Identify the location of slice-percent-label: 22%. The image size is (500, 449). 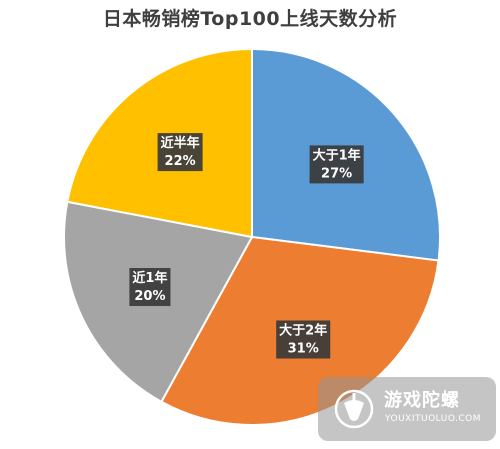
(180, 161).